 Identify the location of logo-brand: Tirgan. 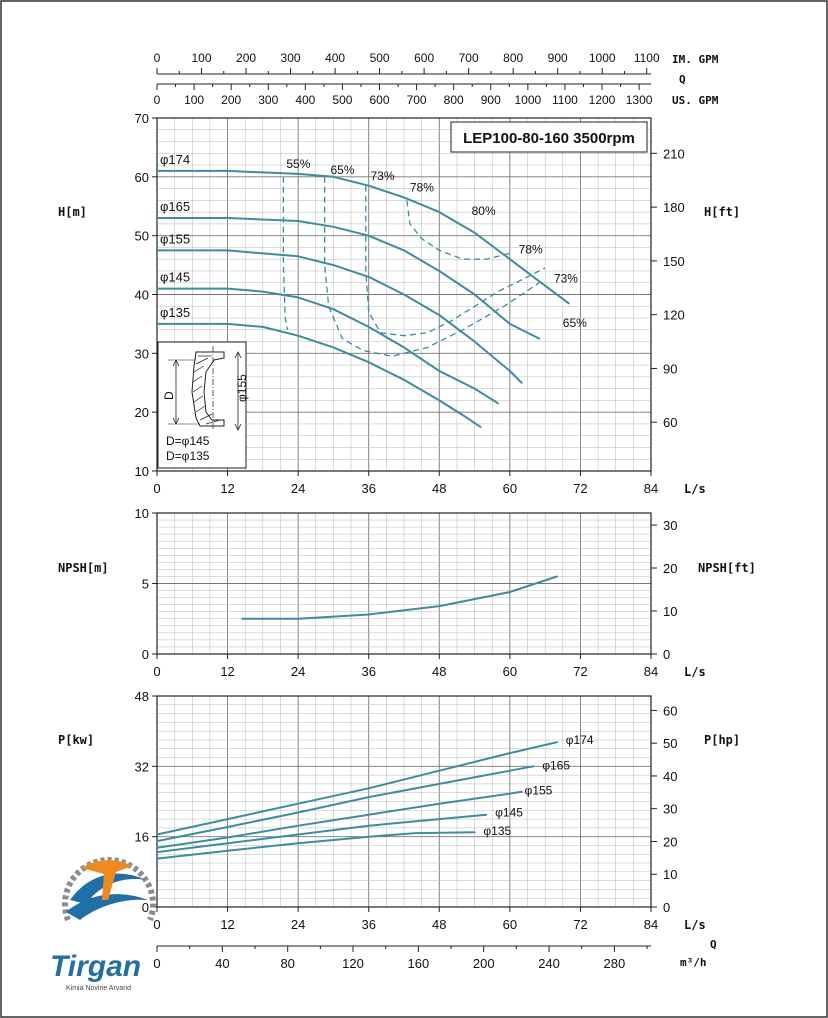
(95, 966).